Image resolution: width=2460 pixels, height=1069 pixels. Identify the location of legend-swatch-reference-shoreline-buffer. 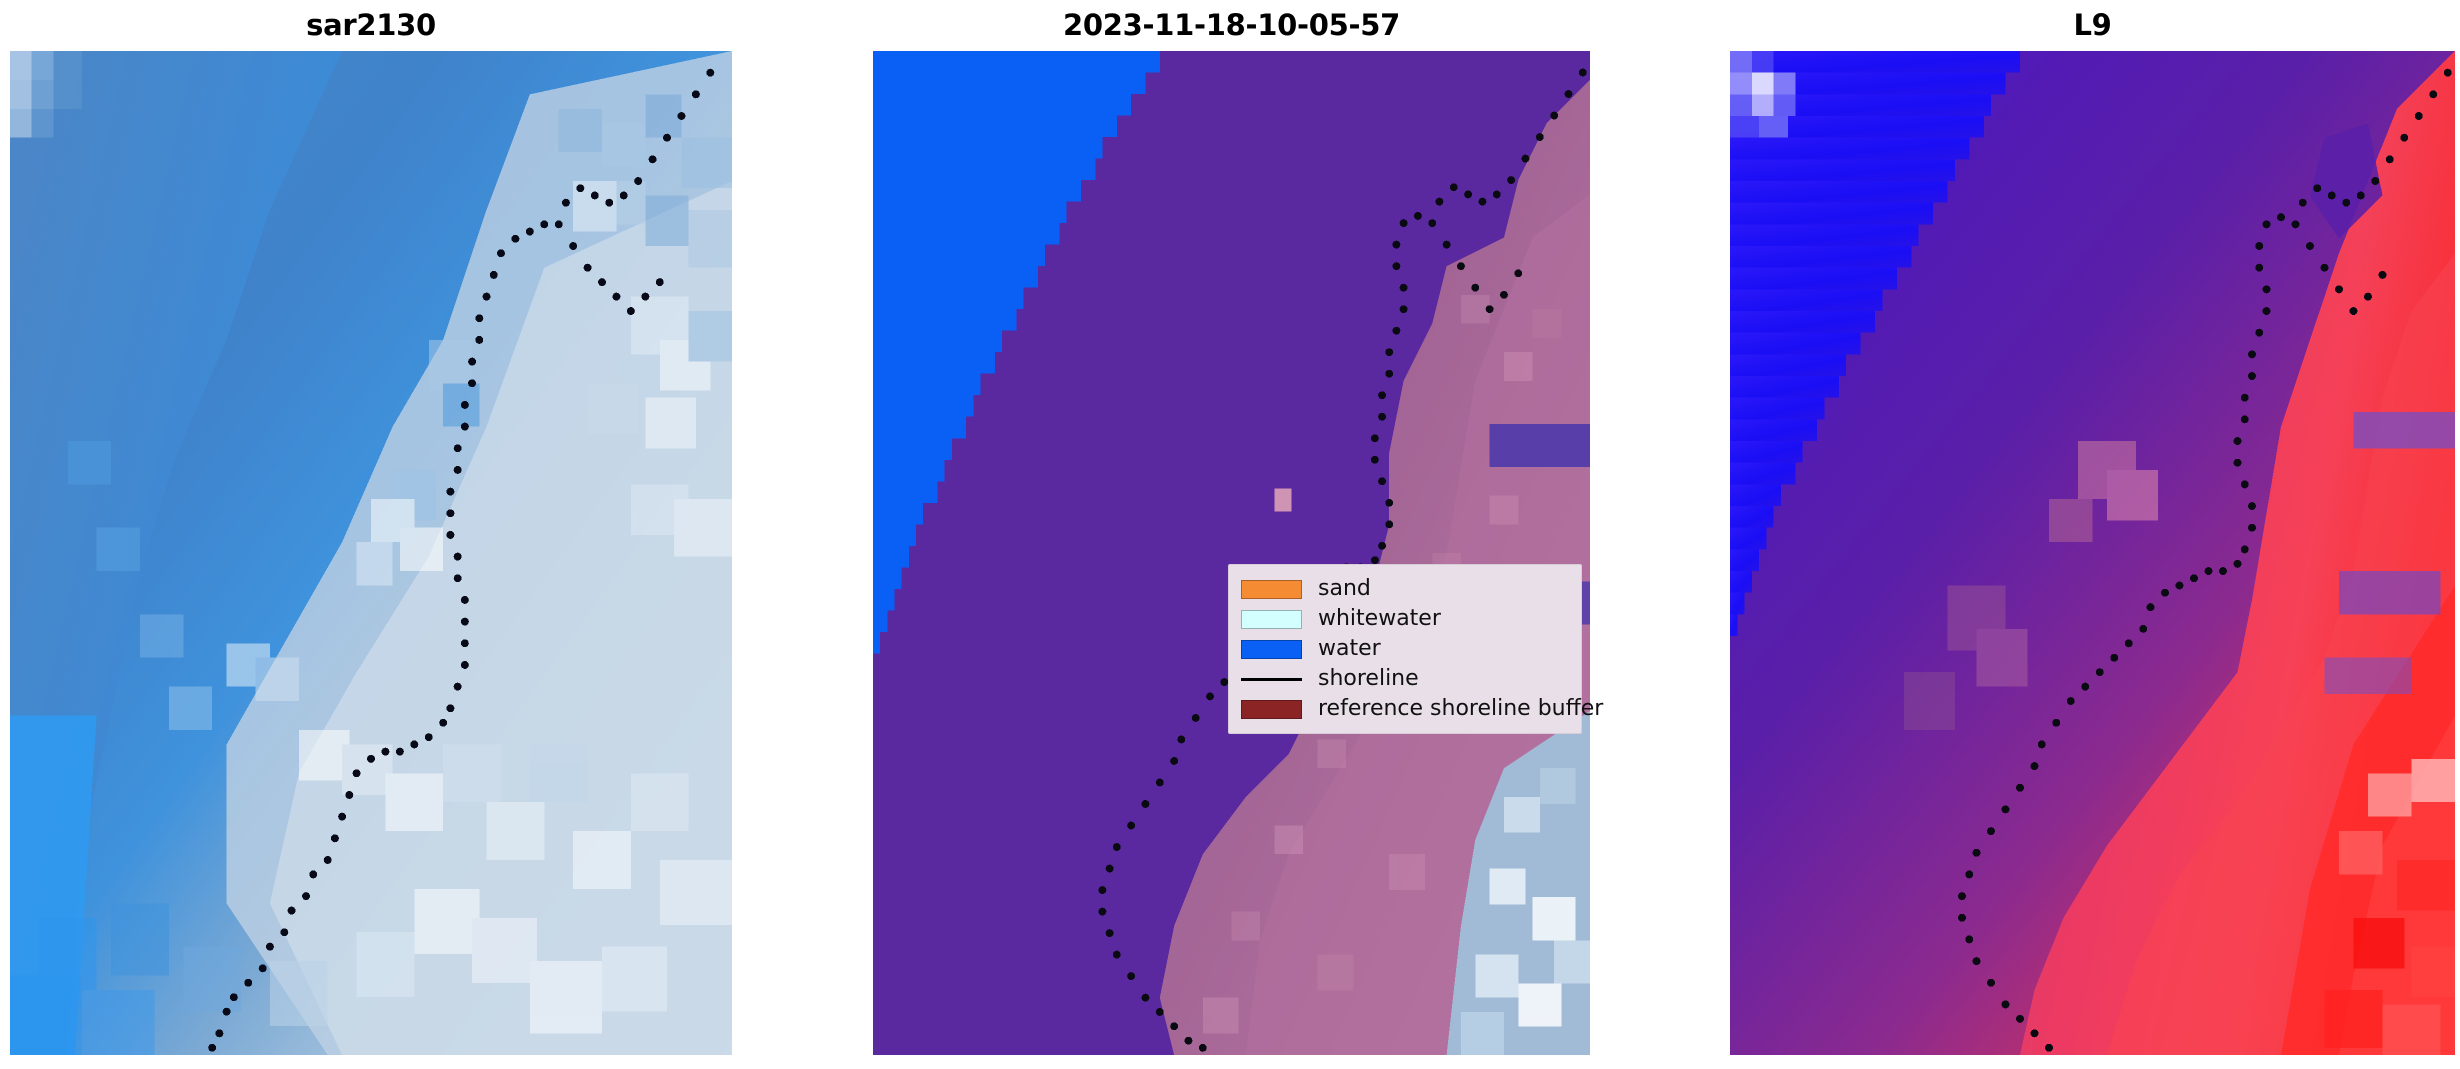
(1271, 709).